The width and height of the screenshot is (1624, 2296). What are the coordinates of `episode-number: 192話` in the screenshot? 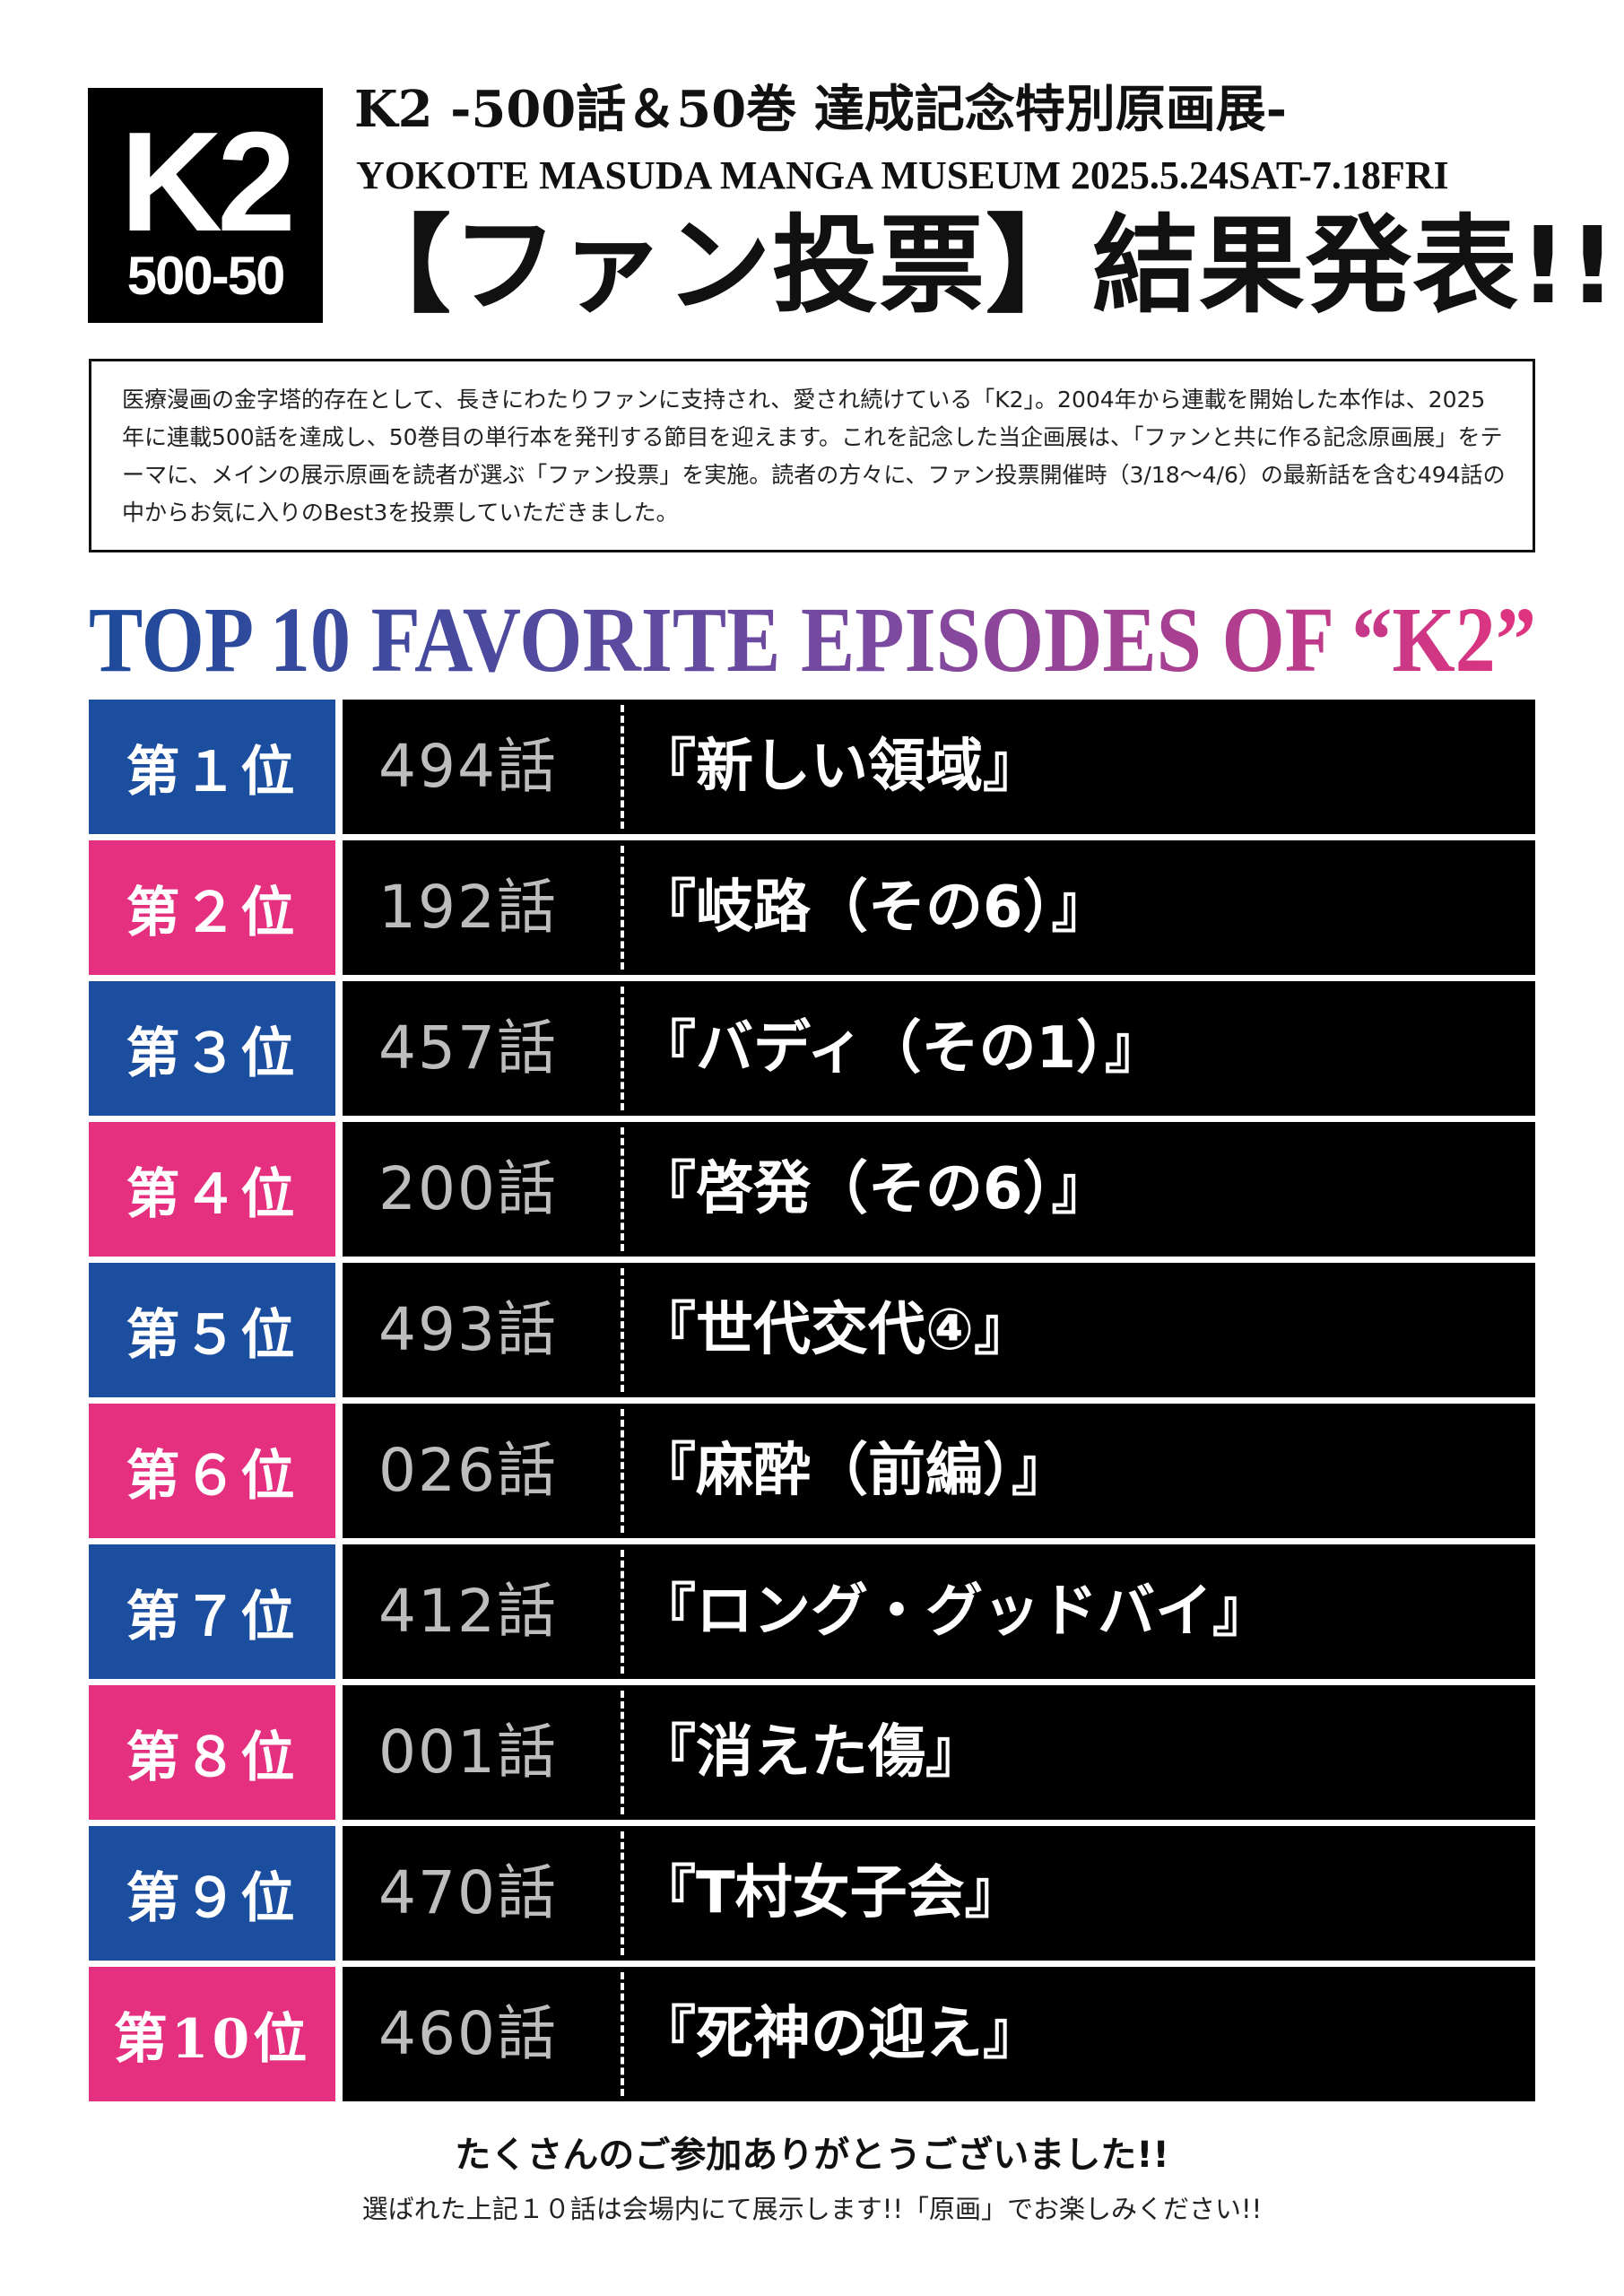 It's located at (468, 907).